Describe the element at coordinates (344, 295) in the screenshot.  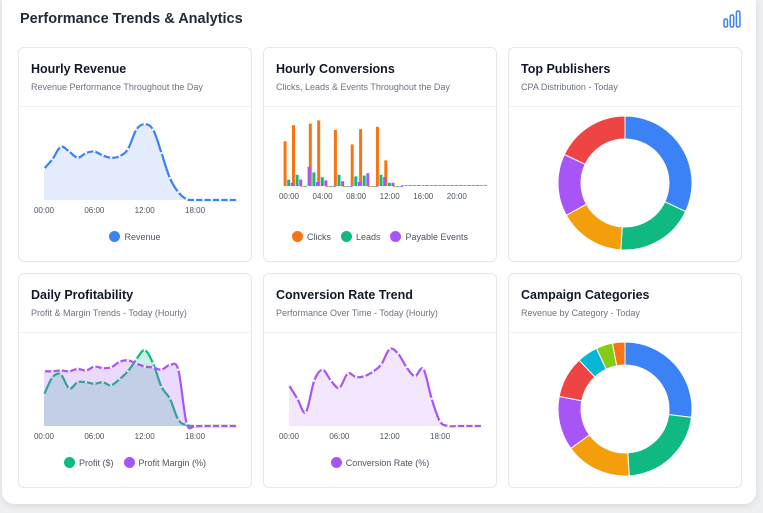
I see `card-title: Conversion Rate Trend` at that location.